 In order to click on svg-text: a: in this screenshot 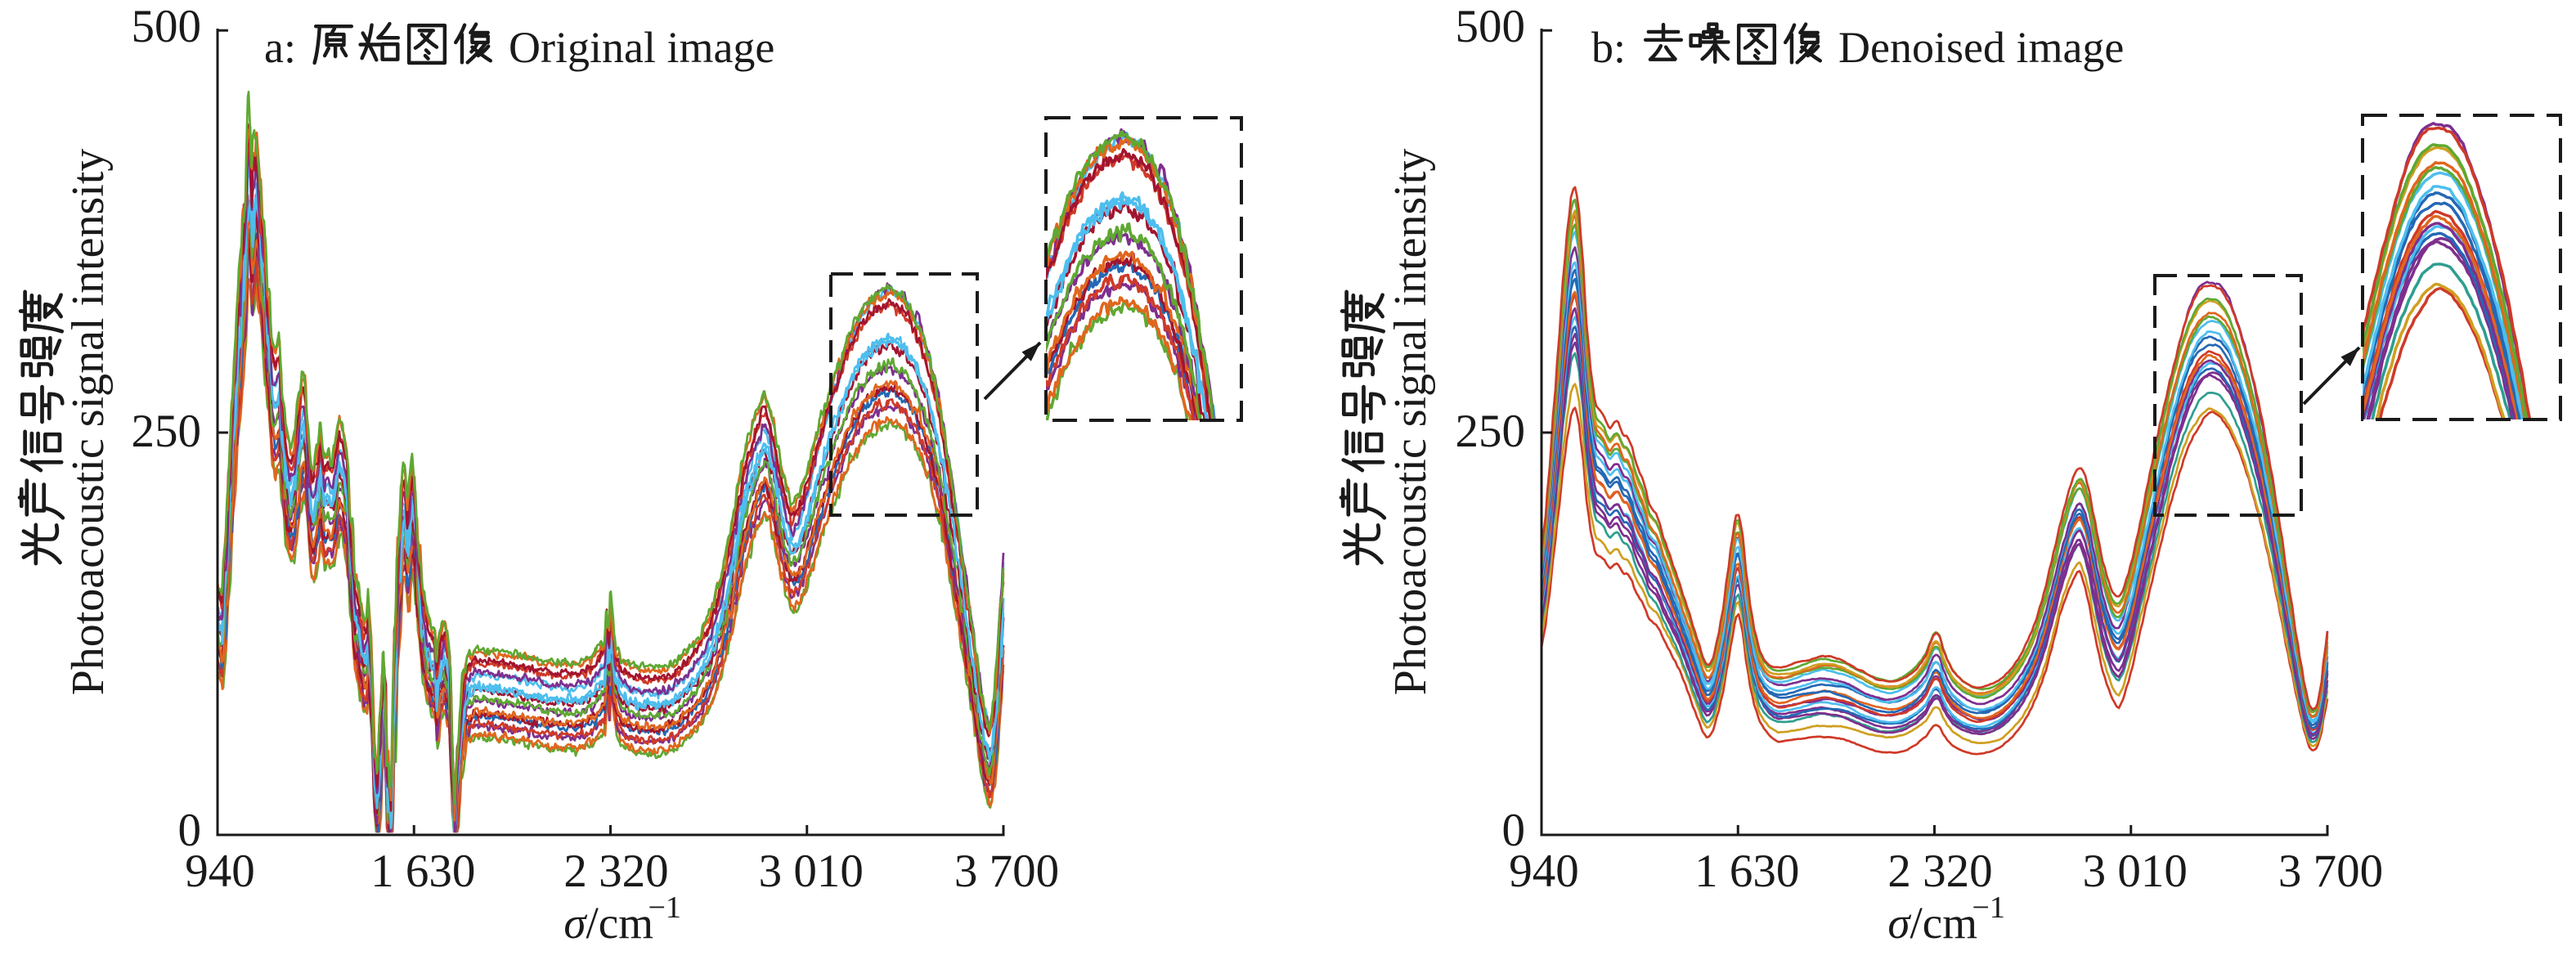, I will do `click(280, 47)`.